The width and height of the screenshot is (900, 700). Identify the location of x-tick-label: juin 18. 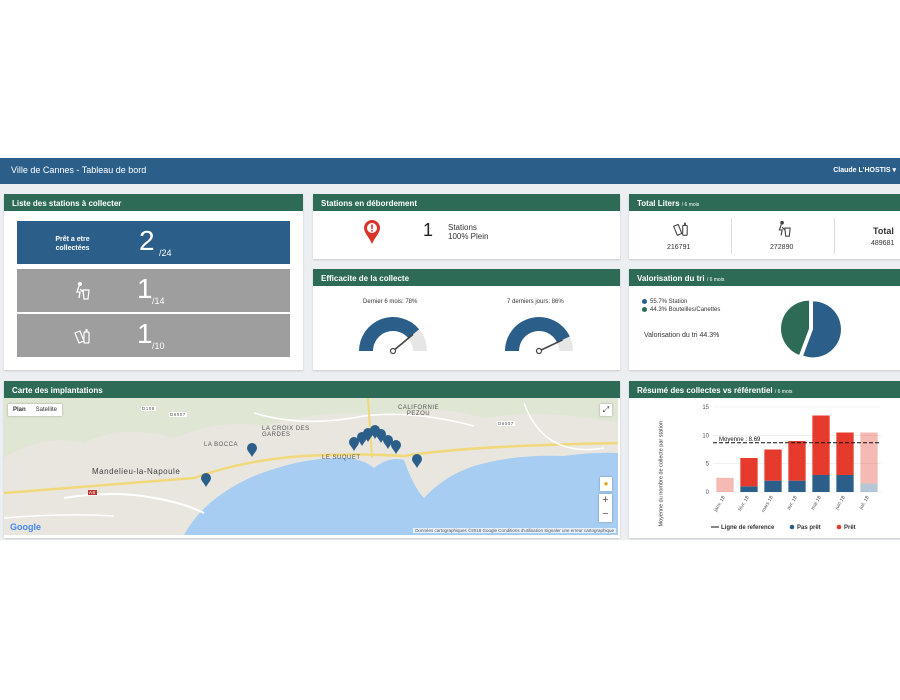
(840, 503).